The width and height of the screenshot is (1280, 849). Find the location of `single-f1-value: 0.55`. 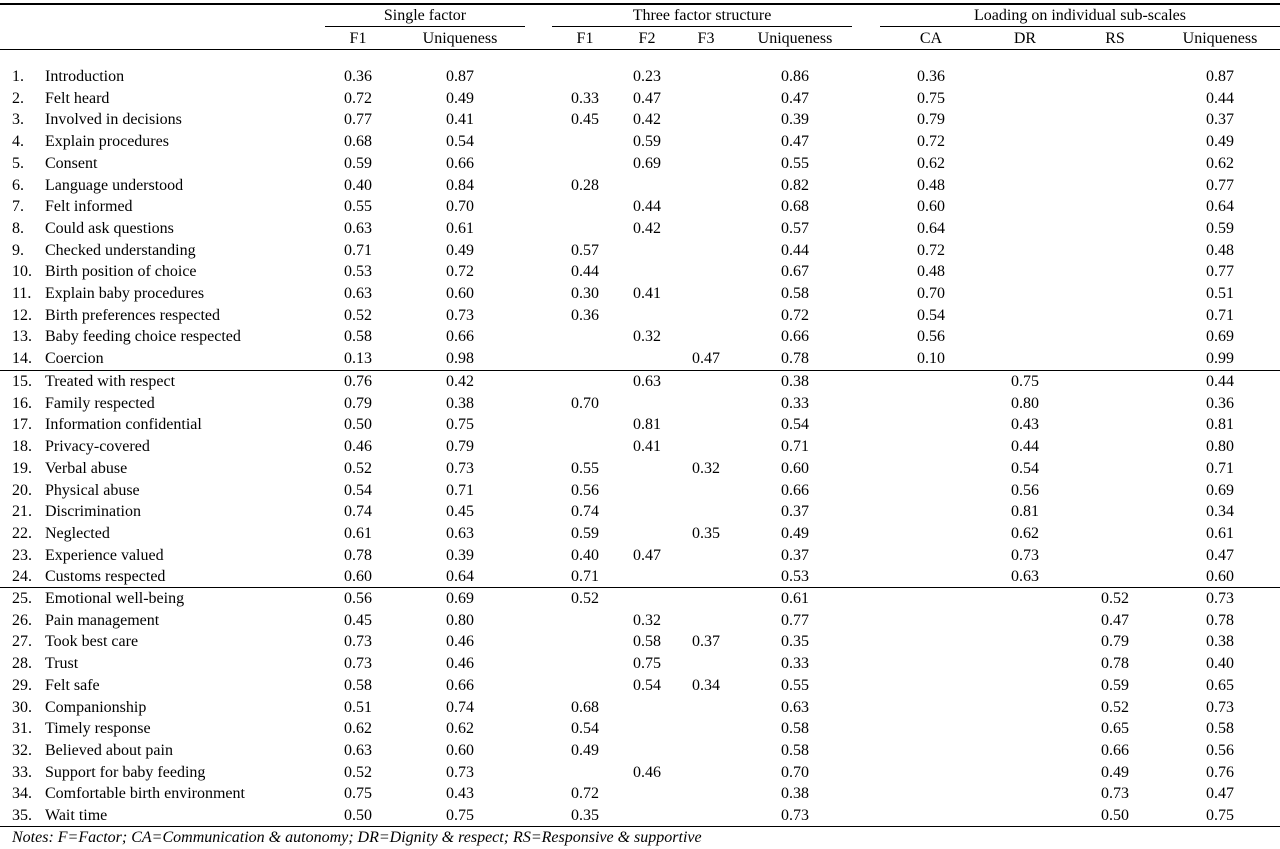

single-f1-value: 0.55 is located at coordinates (358, 207).